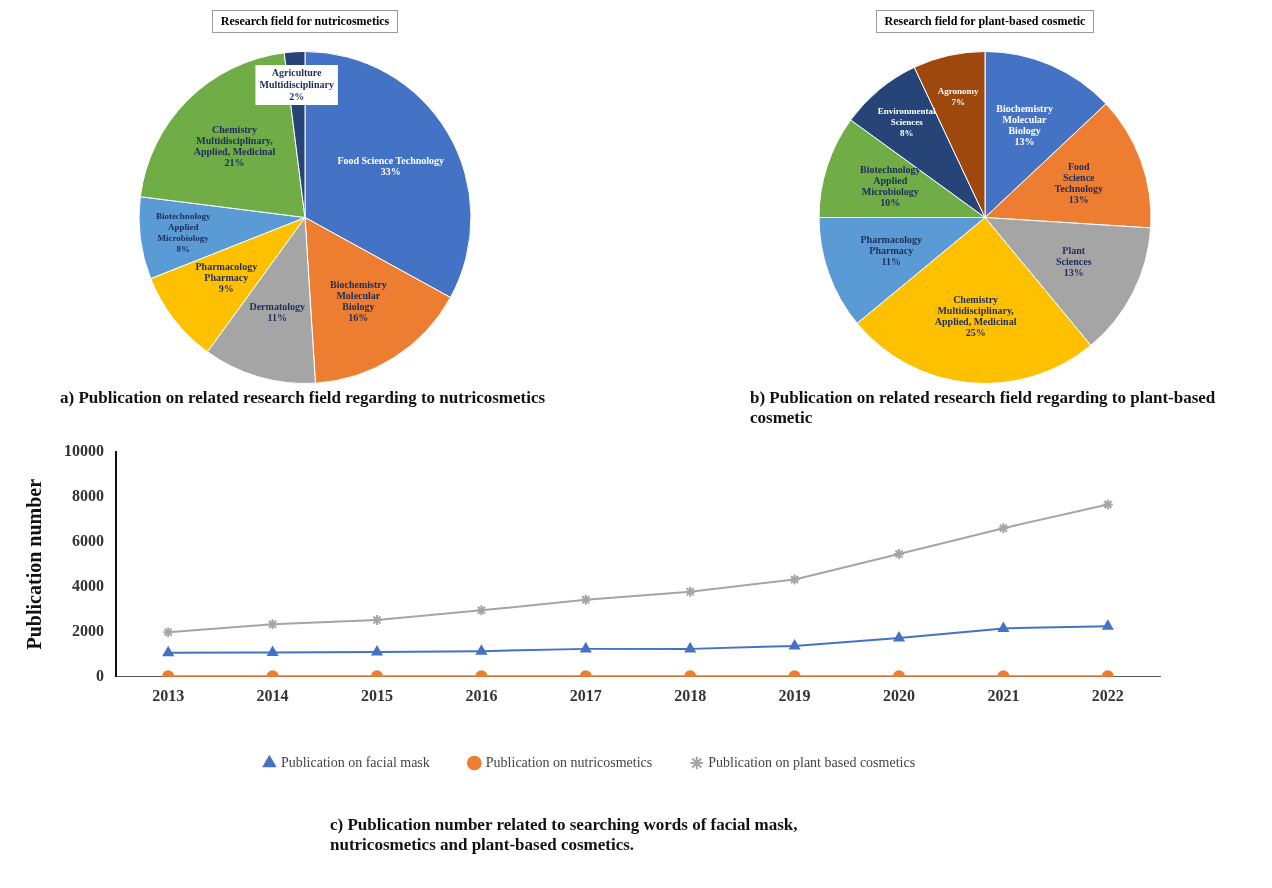 The image size is (1272, 888). I want to click on x-tick-label: 2014, so click(272, 695).